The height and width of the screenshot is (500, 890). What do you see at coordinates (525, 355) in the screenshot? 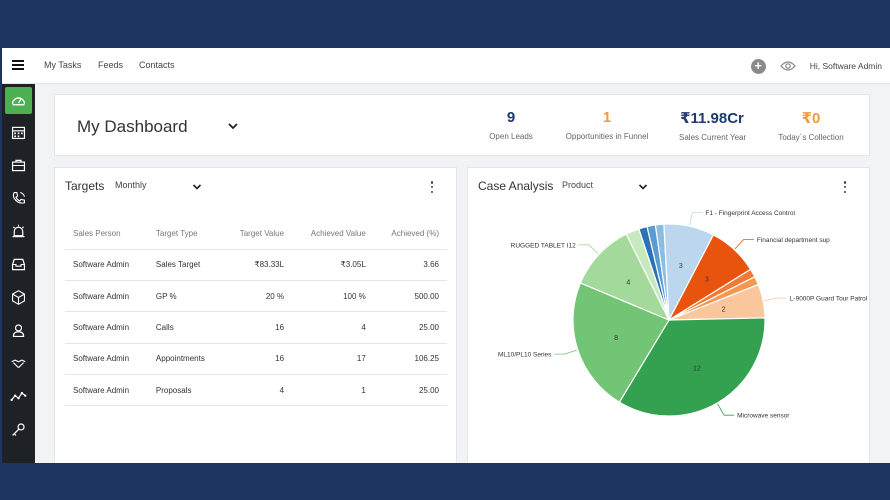
I see `pie-category-label: ML10/PL10 Series` at bounding box center [525, 355].